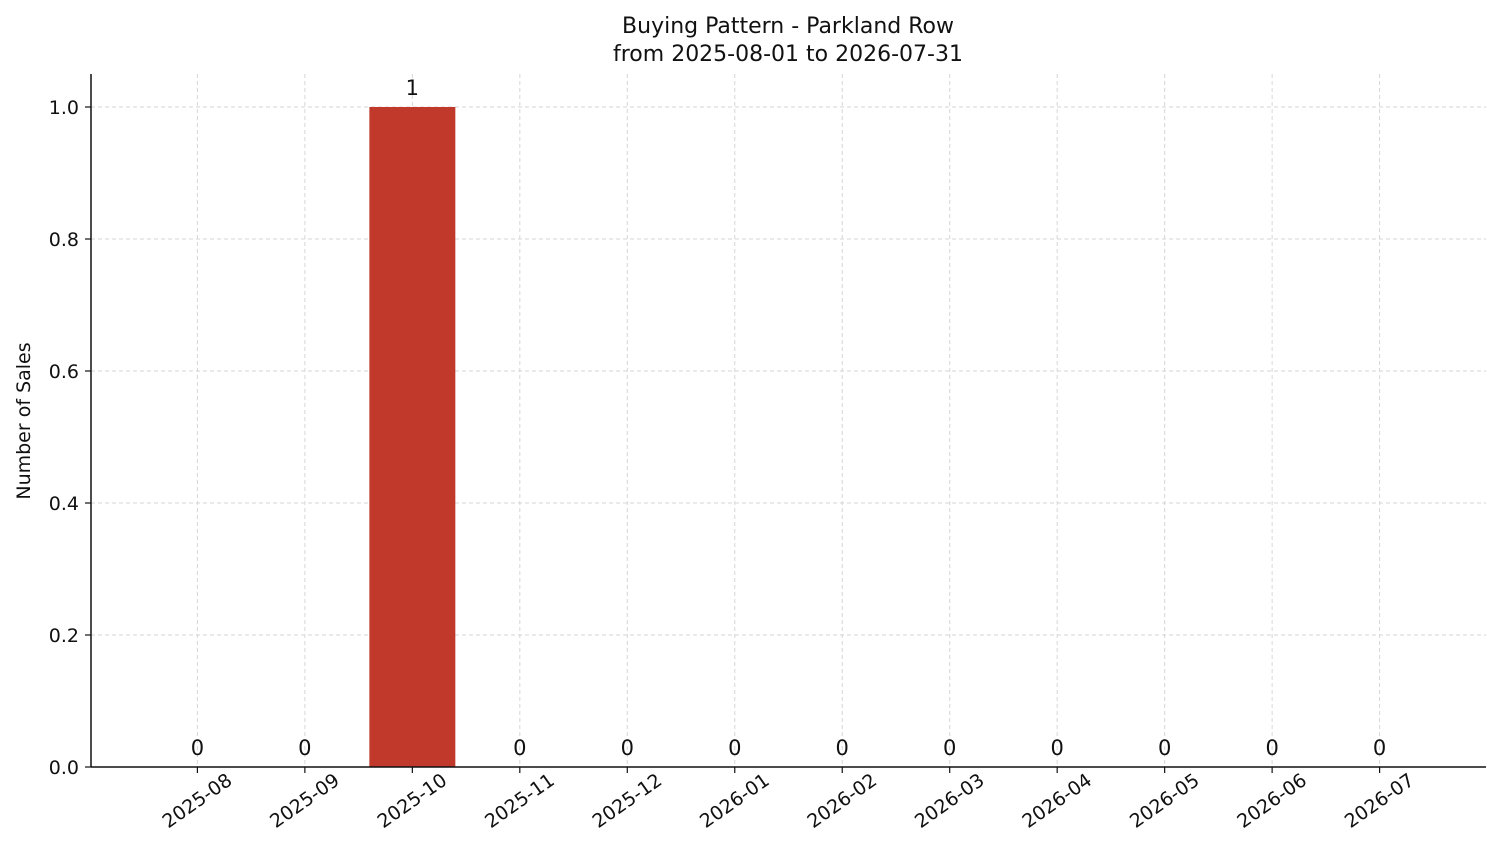 Image resolution: width=1501 pixels, height=863 pixels. What do you see at coordinates (1380, 801) in the screenshot?
I see `x-tick-label: 2026-07` at bounding box center [1380, 801].